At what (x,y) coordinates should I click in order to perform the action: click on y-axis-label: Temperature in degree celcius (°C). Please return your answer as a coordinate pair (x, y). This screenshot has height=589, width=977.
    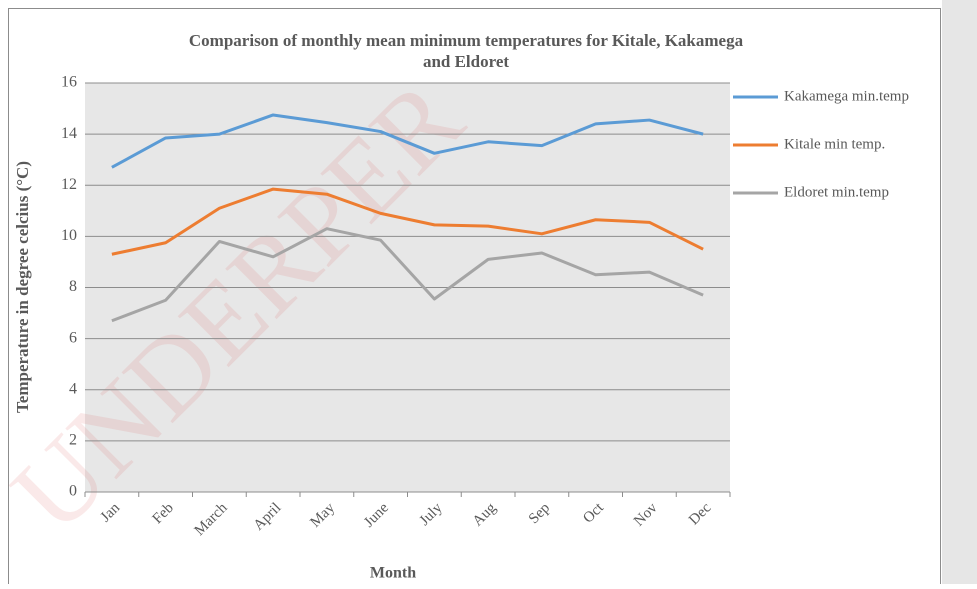
    Looking at the image, I should click on (22, 287).